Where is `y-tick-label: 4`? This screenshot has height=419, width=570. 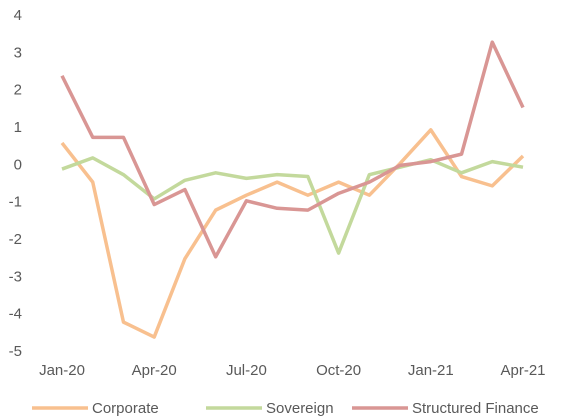
y-tick-label: 4 is located at coordinates (18, 15).